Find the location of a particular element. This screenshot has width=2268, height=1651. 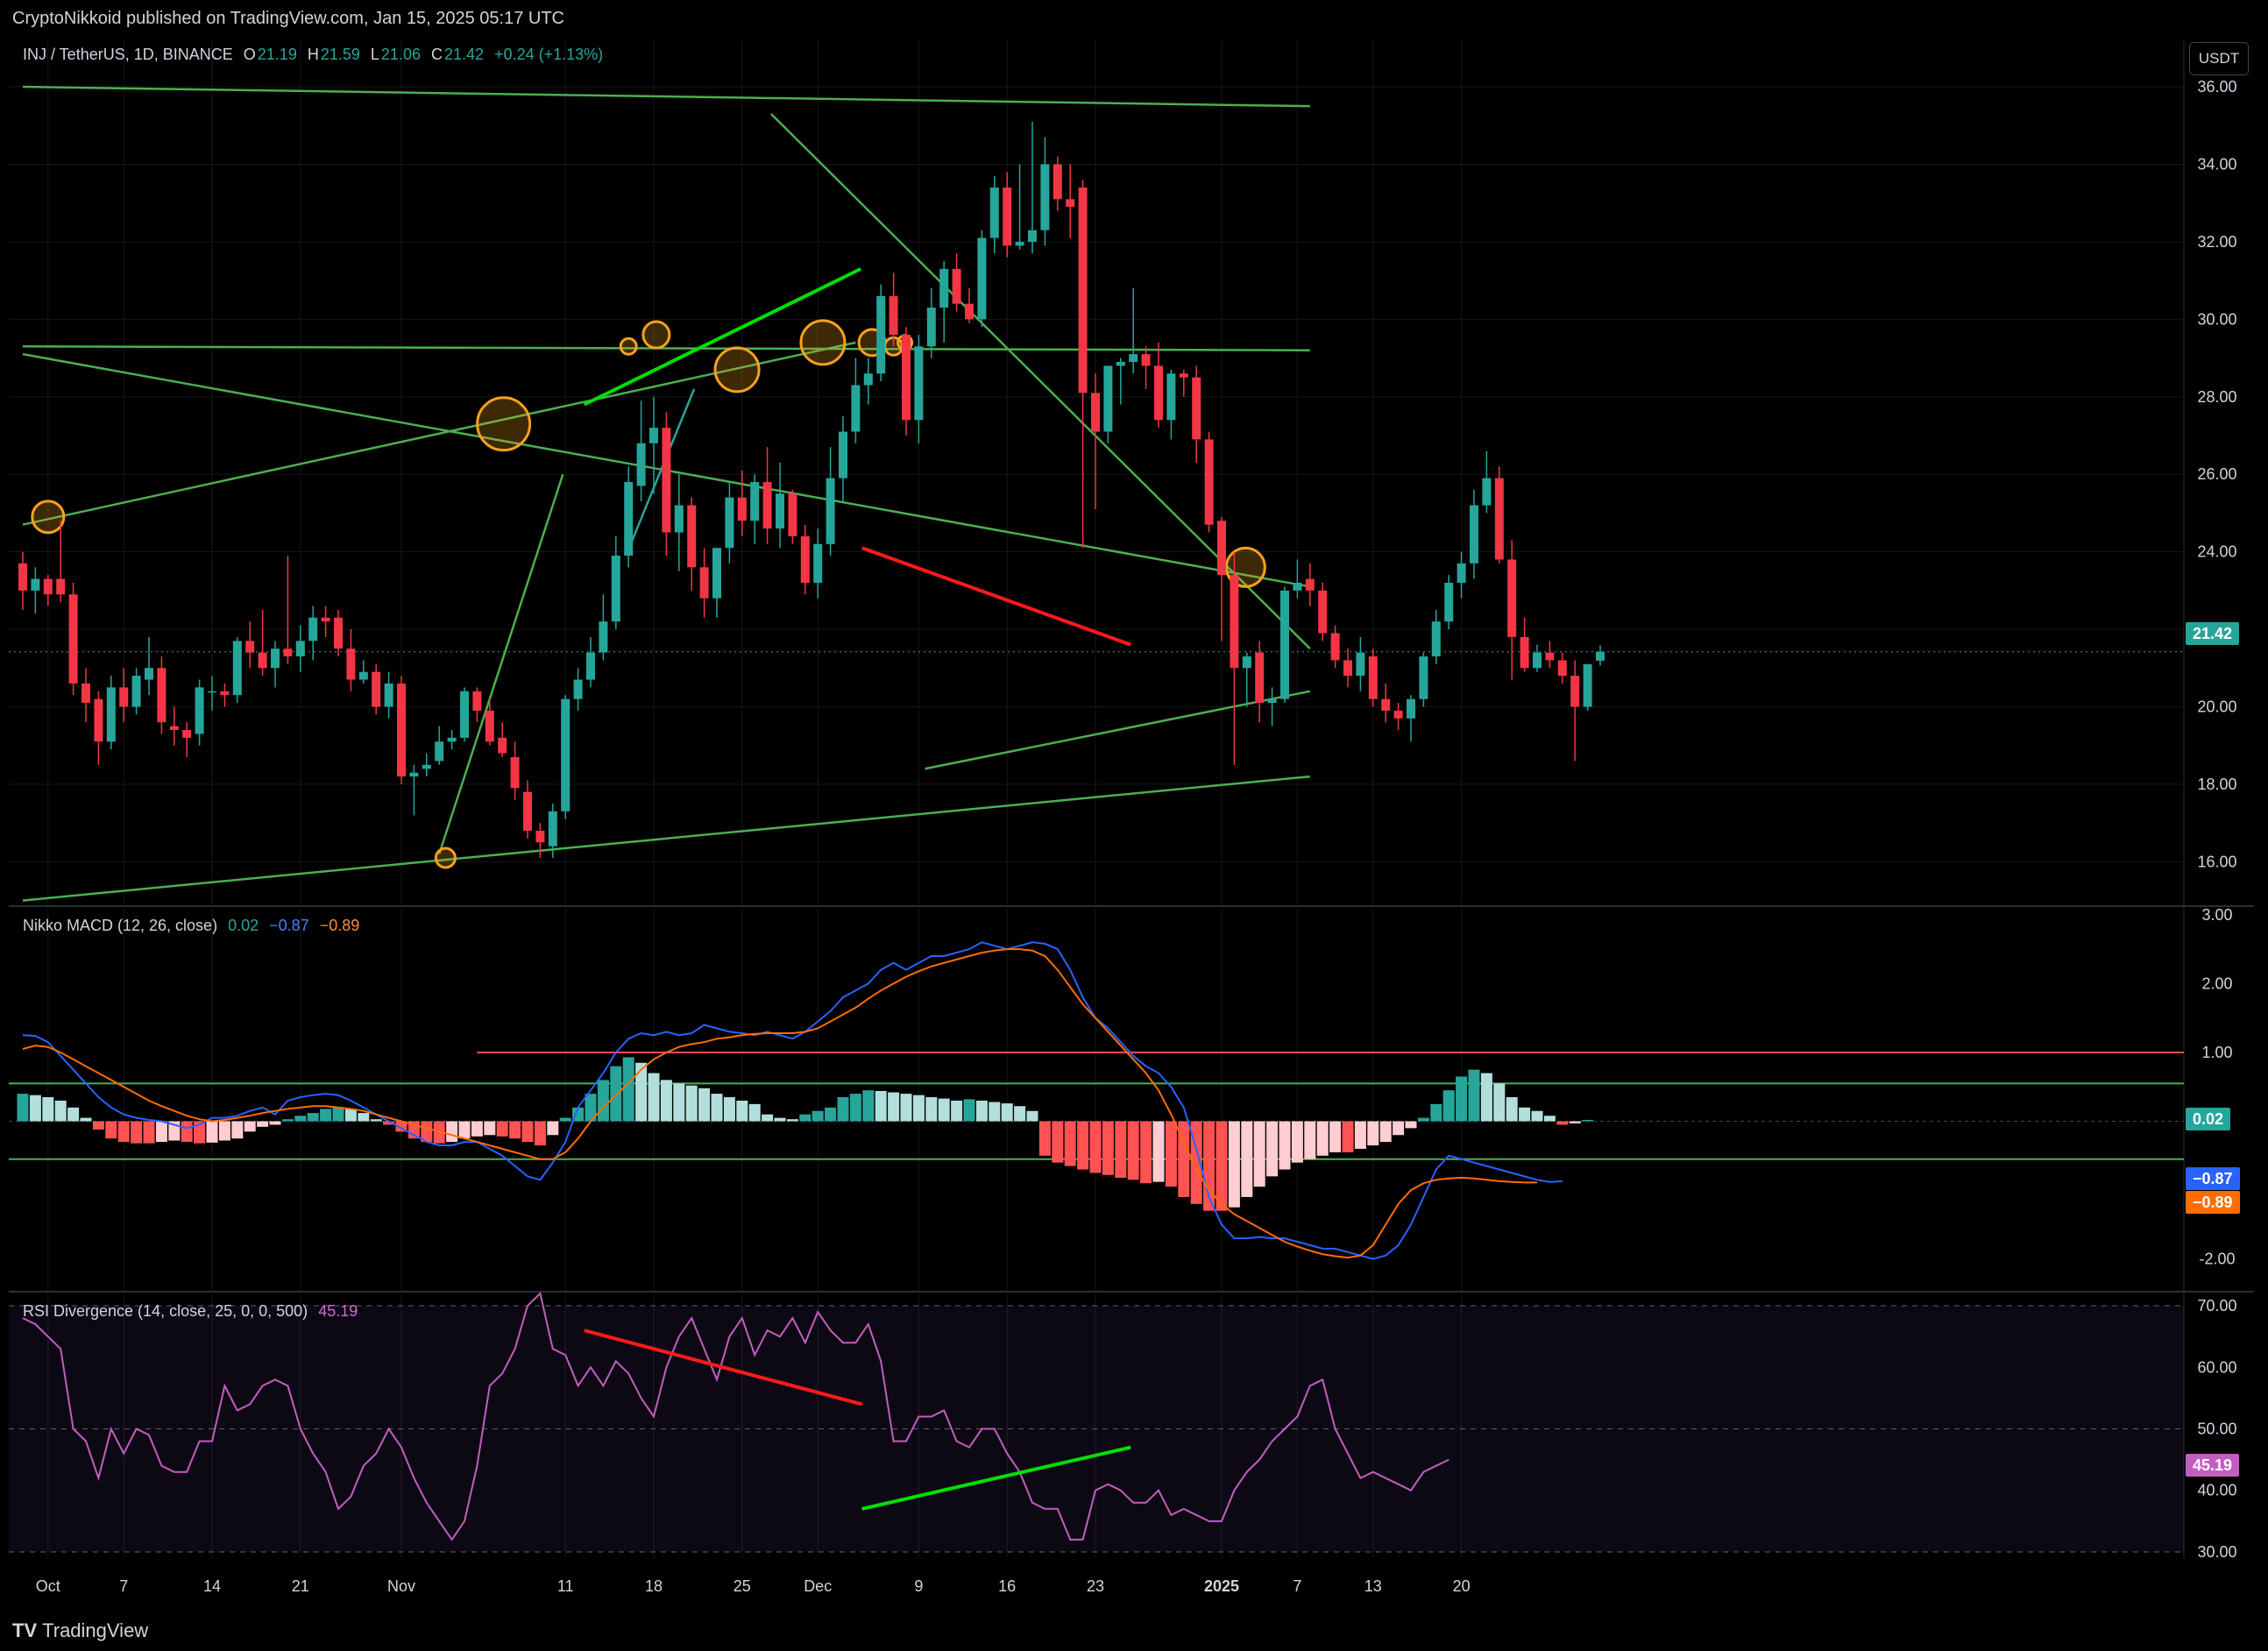

x-tick-label: 21 is located at coordinates (300, 1586).